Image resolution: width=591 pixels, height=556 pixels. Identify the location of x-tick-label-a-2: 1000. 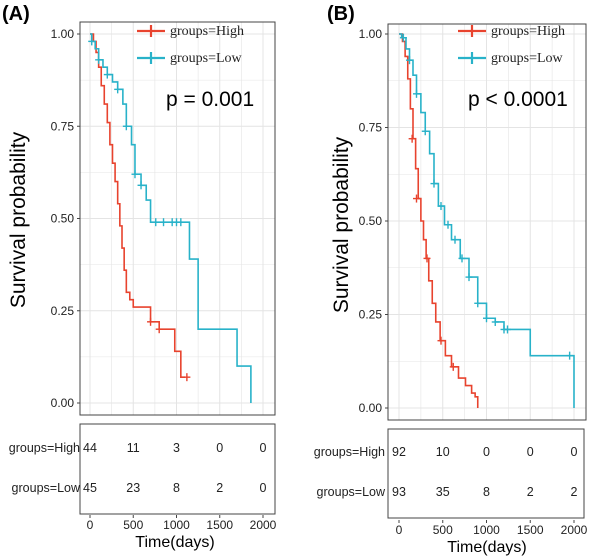
(176, 525).